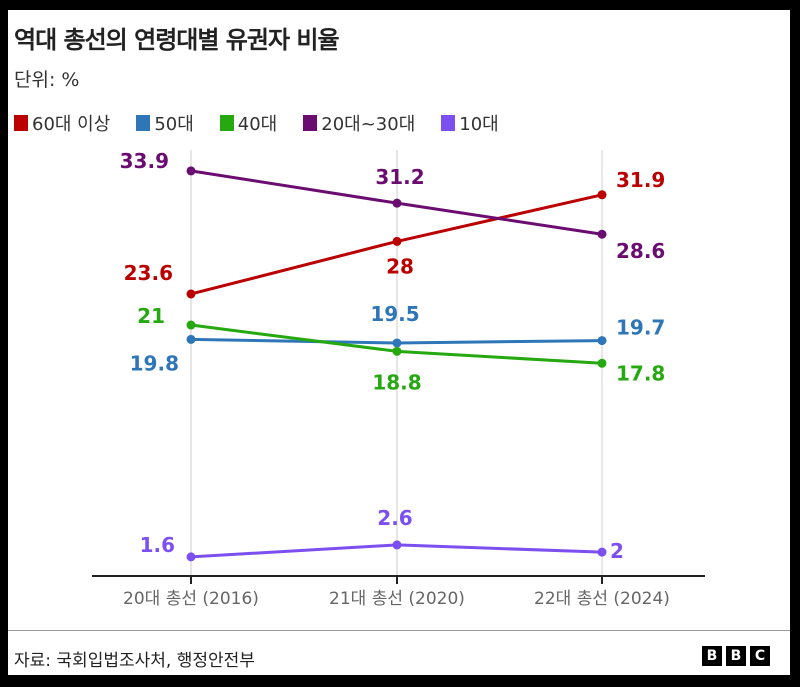 The height and width of the screenshot is (687, 800). Describe the element at coordinates (144, 161) in the screenshot. I see `data-label: 33.9` at that location.